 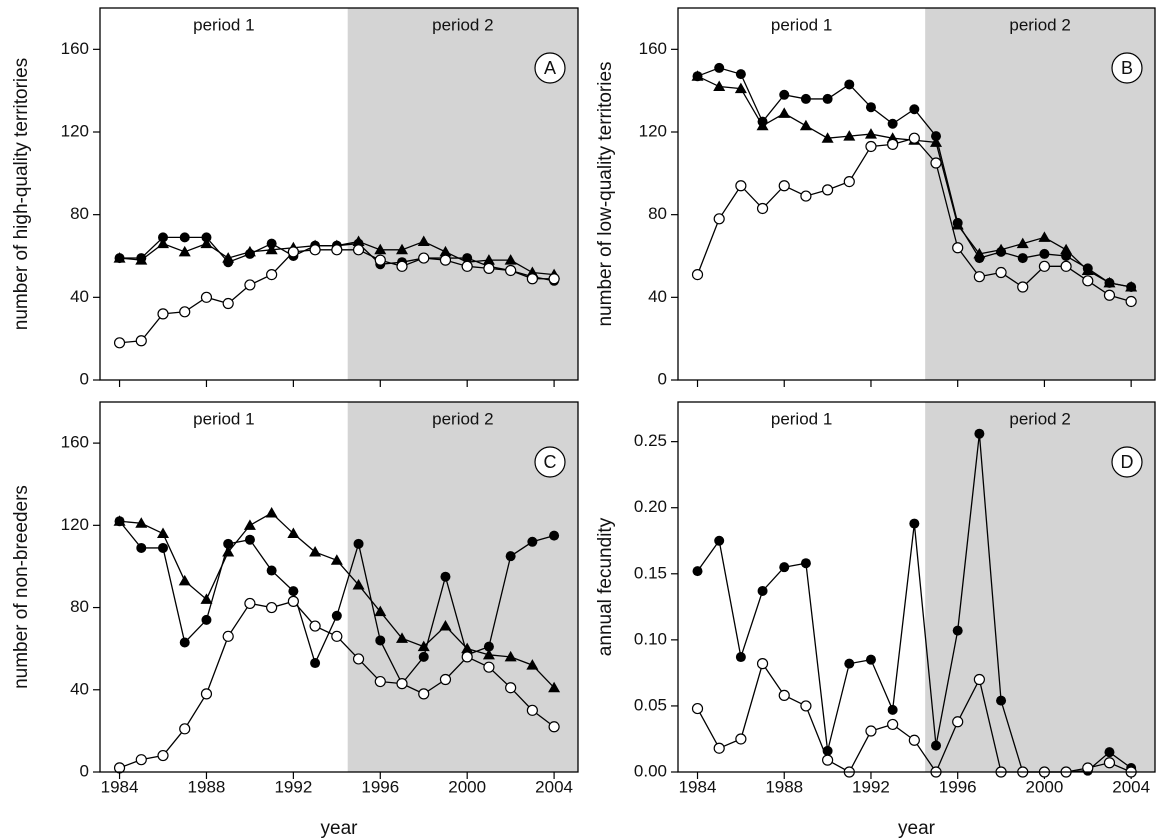 I want to click on panel-label: B, so click(x=1127, y=68).